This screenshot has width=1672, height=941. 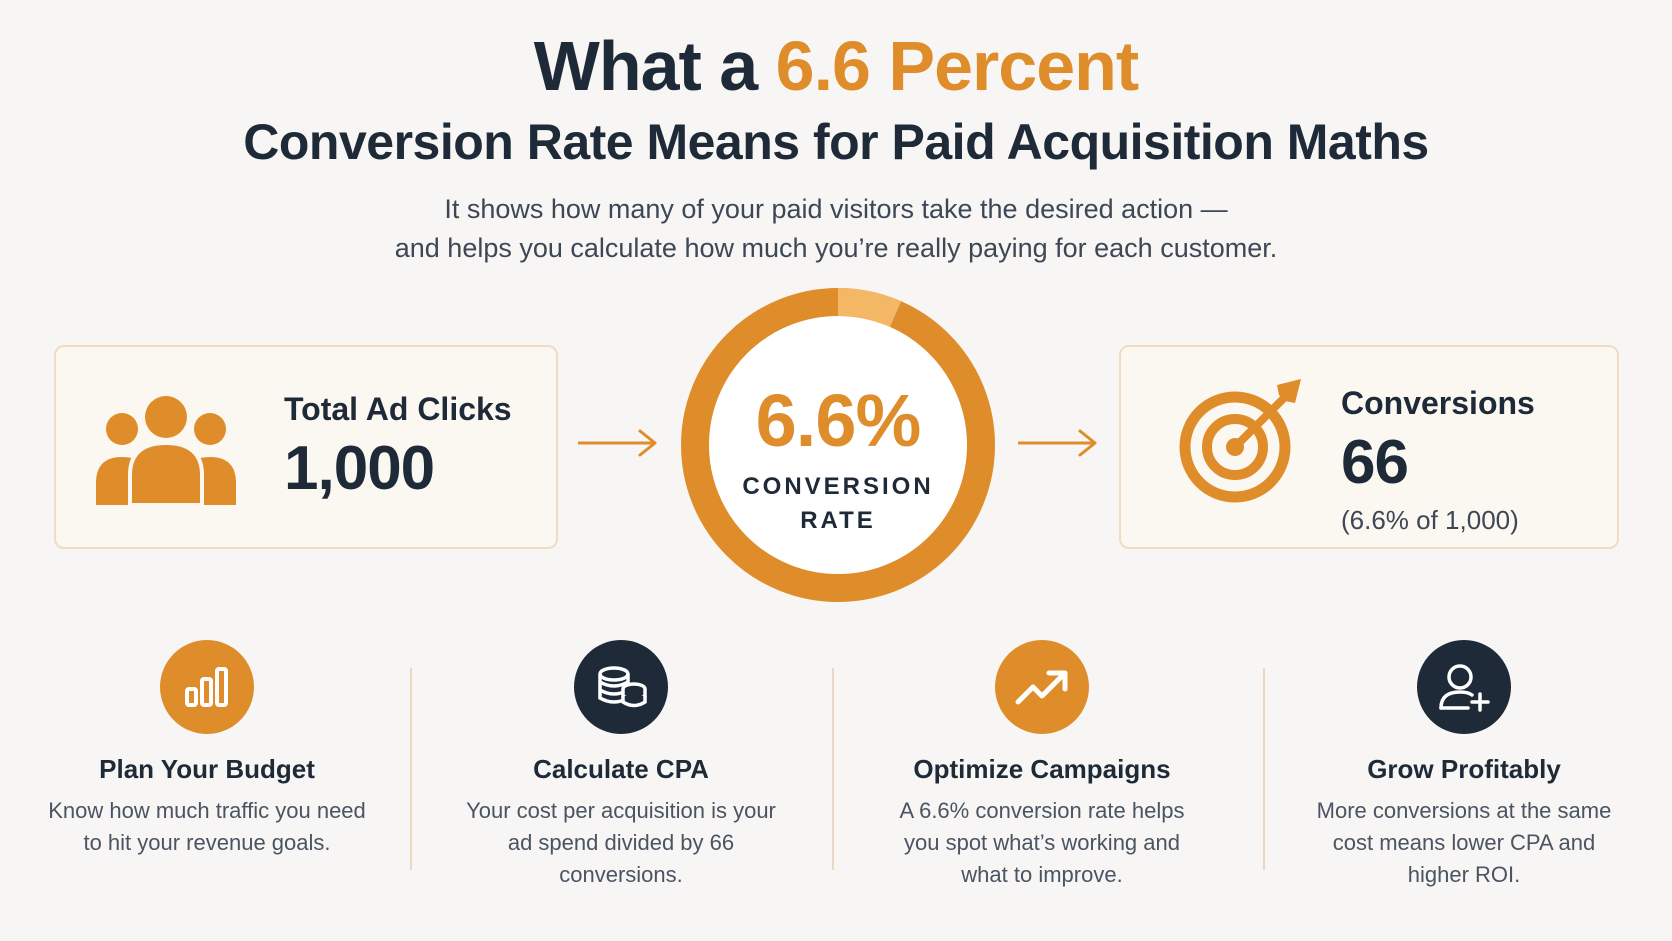 I want to click on conversion-rate-value: 6.6%, so click(x=838, y=420).